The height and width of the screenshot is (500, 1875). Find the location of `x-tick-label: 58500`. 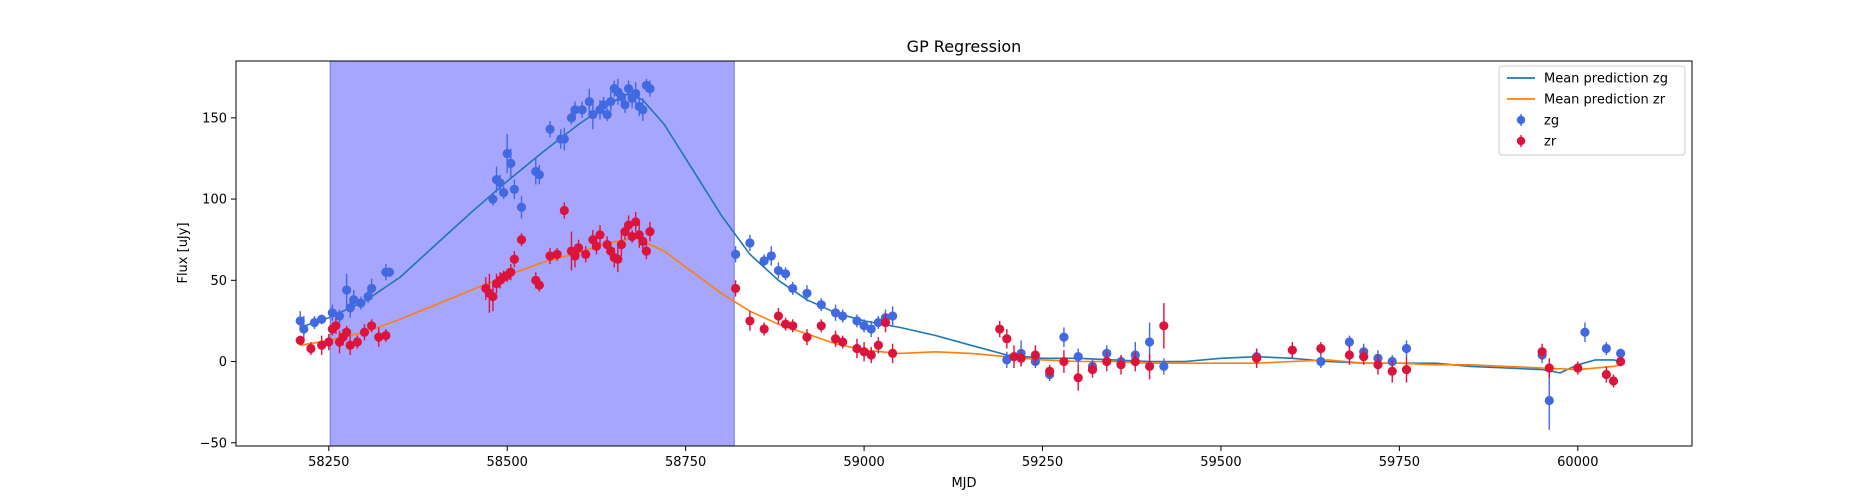

x-tick-label: 58500 is located at coordinates (507, 462).